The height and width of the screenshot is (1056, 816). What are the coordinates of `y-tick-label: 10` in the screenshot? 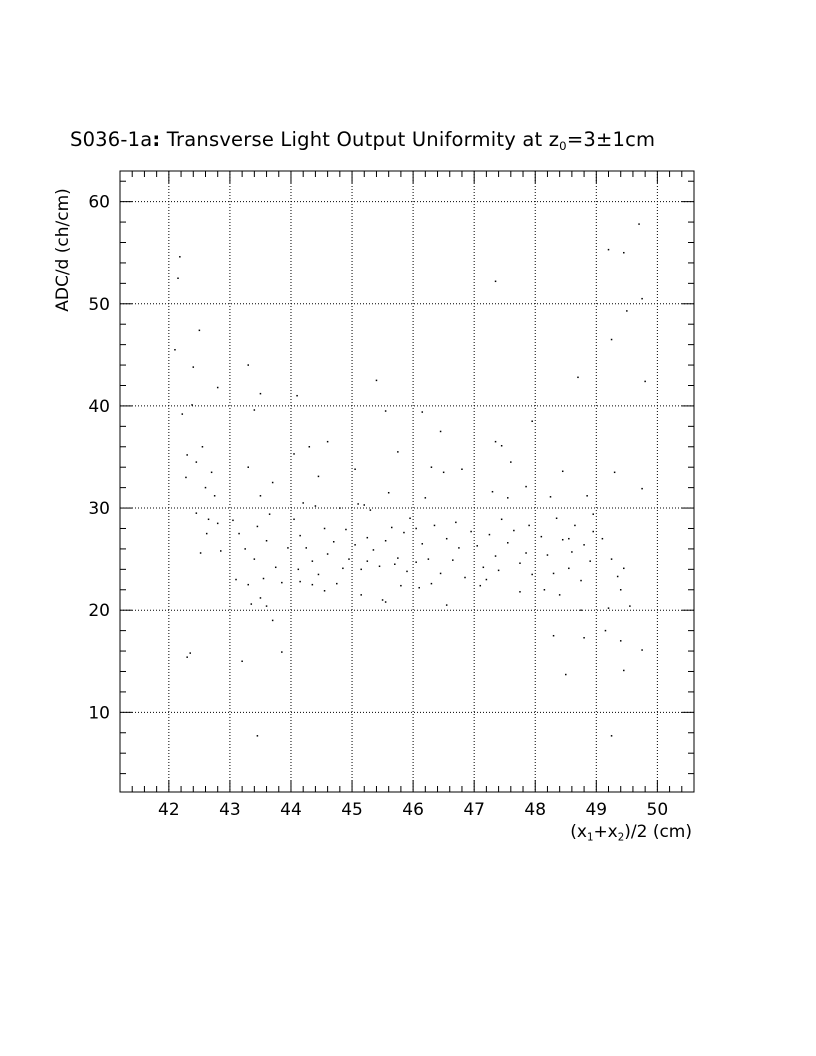 It's located at (99, 713).